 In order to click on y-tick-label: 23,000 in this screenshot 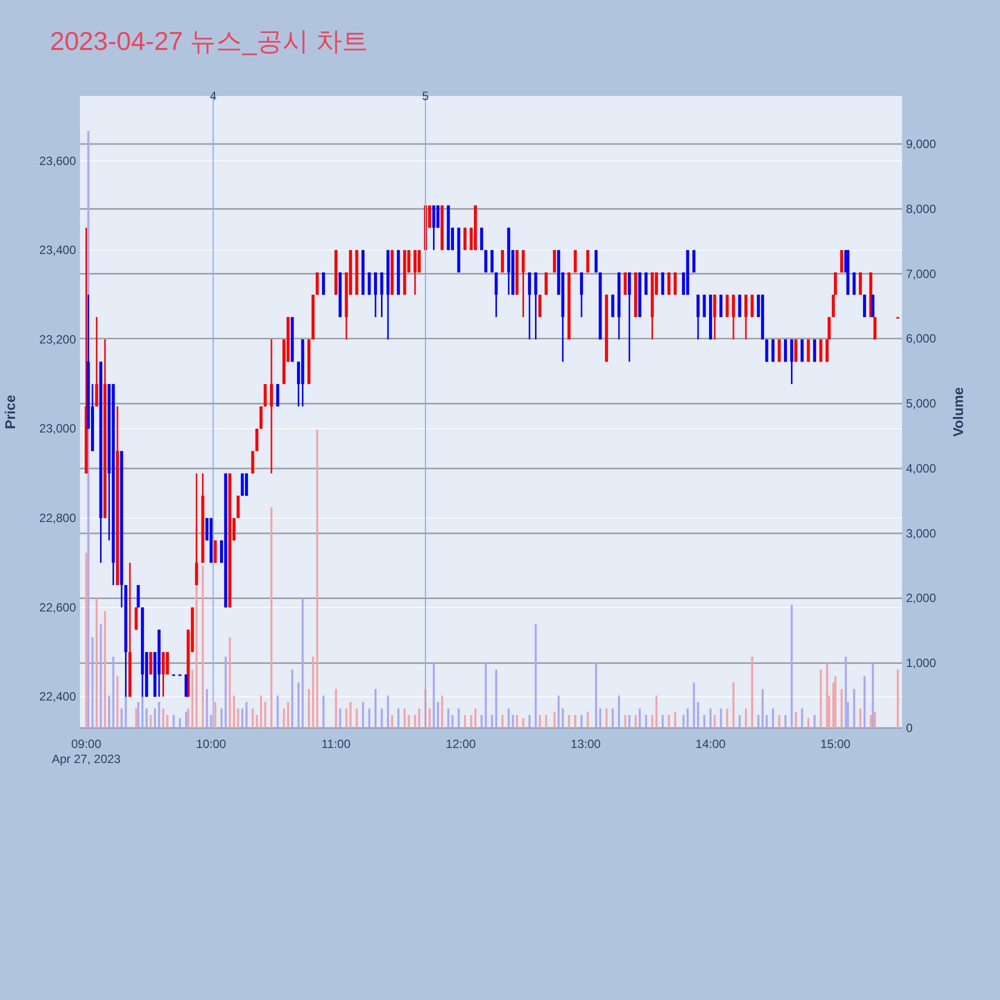, I will do `click(57, 429)`.